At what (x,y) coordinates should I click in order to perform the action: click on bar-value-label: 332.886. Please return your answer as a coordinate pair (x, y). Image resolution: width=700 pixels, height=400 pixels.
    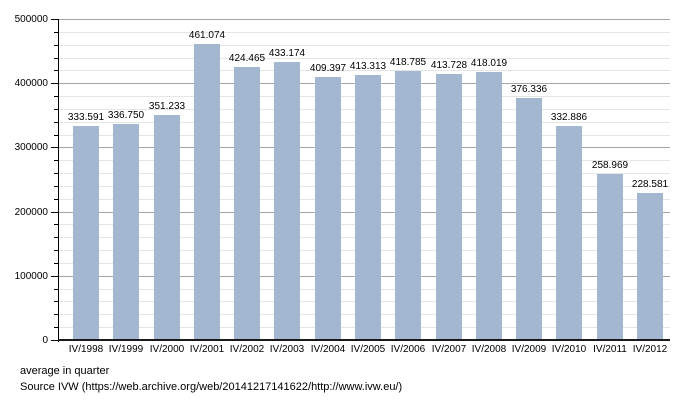
    Looking at the image, I should click on (569, 117).